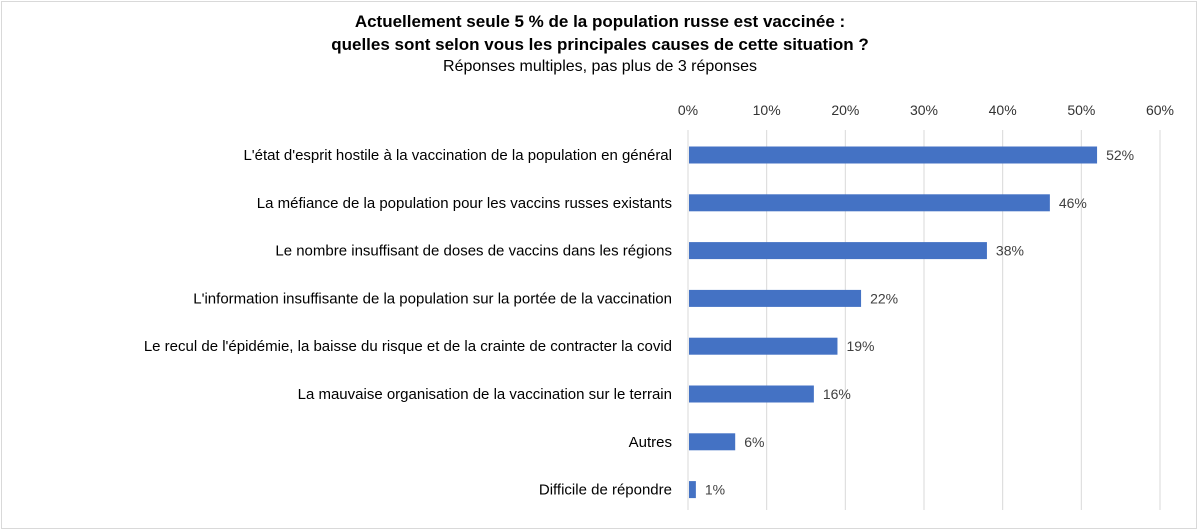  I want to click on category-label: Difficile de répondre, so click(605, 490).